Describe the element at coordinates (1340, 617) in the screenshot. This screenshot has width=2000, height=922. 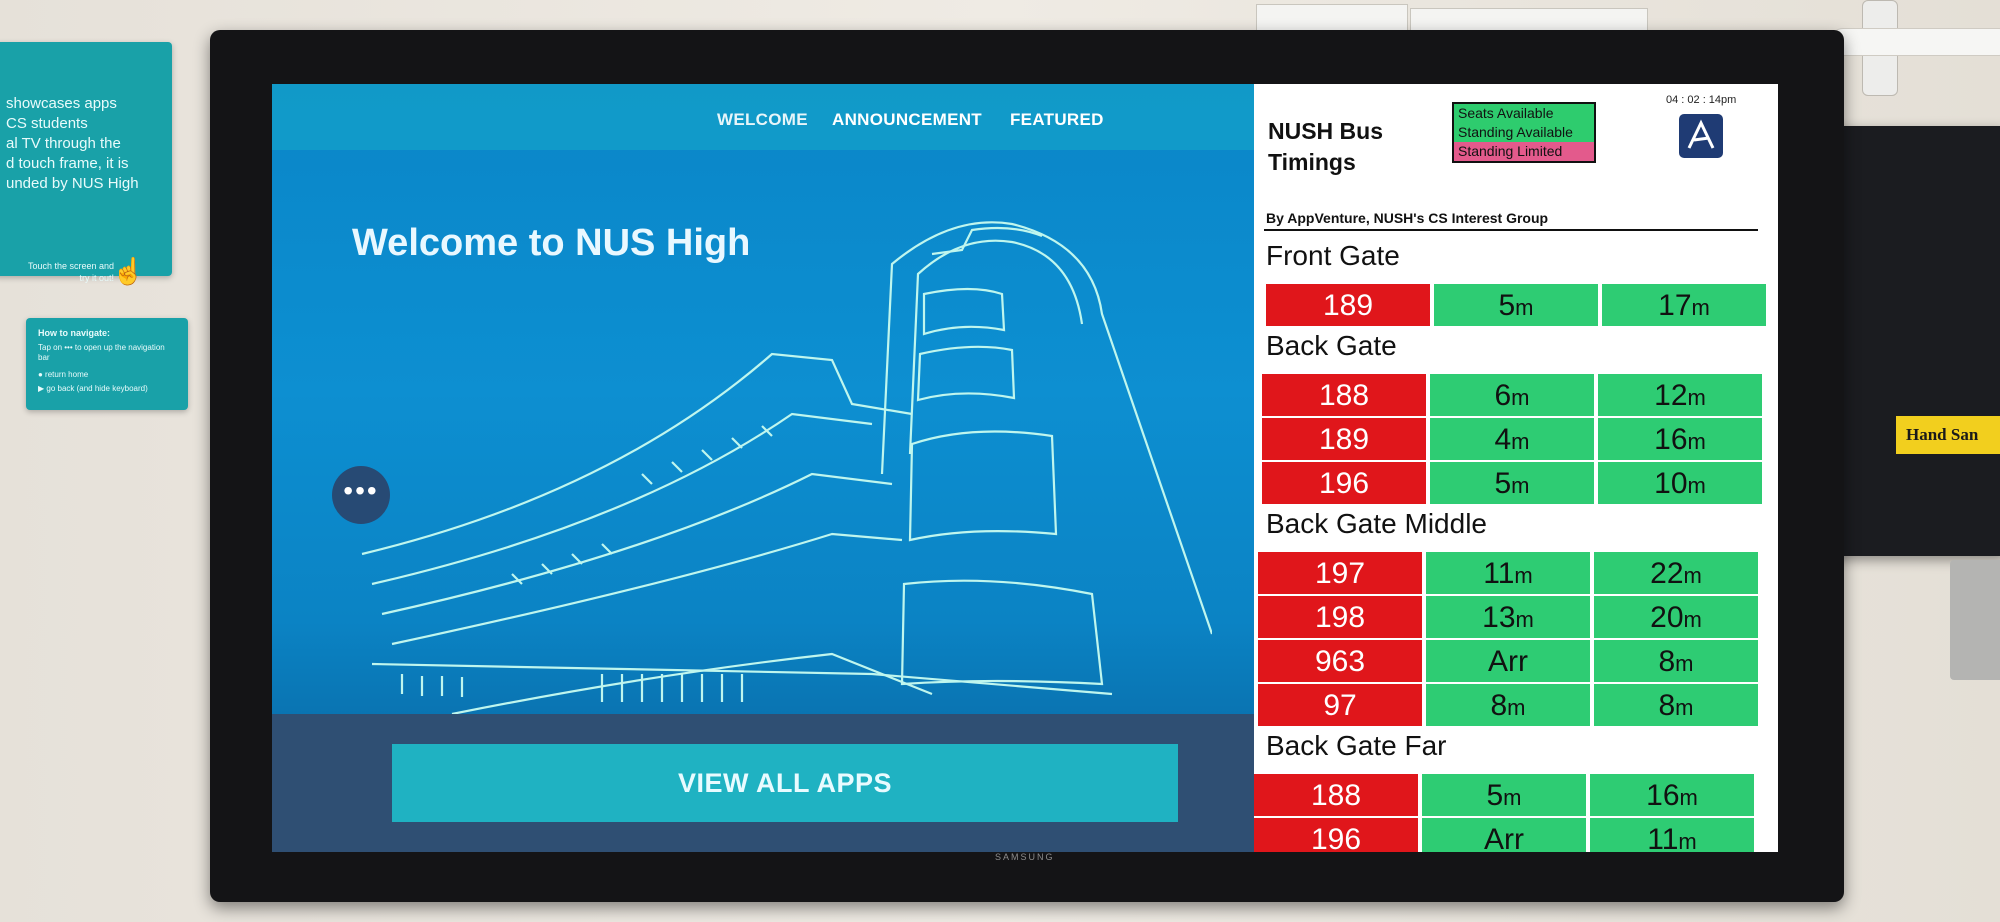
I see `bus-route-number-value: 198` at that location.